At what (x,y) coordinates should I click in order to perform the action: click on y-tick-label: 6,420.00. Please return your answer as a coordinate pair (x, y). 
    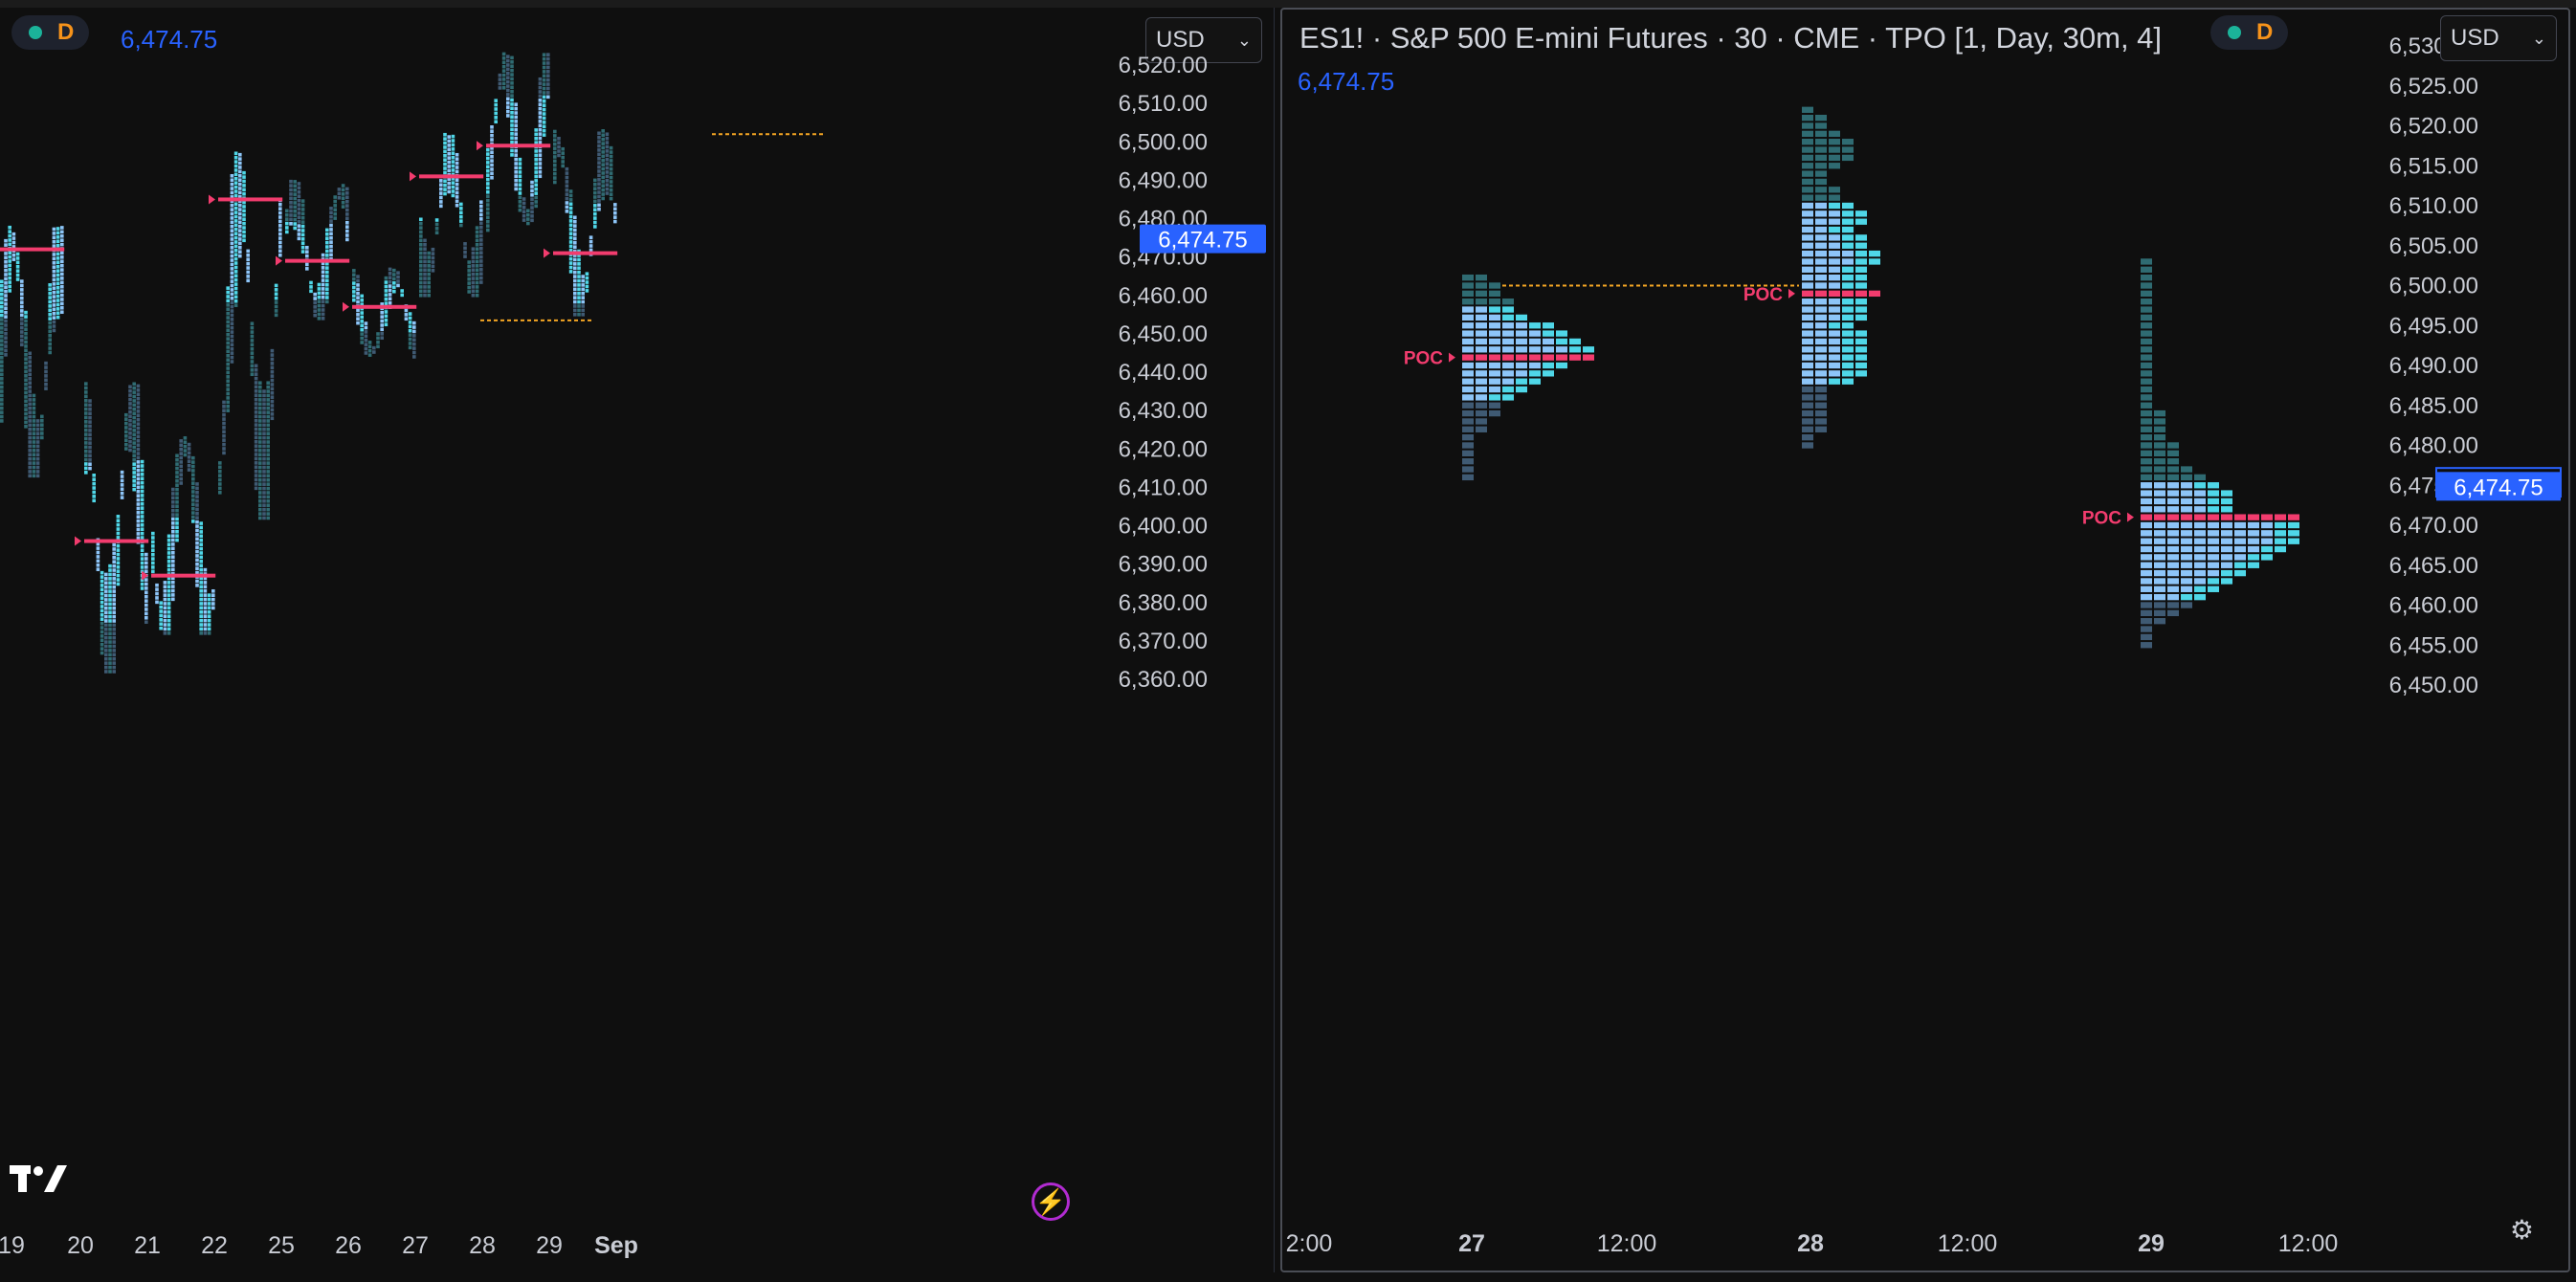
    Looking at the image, I should click on (1163, 449).